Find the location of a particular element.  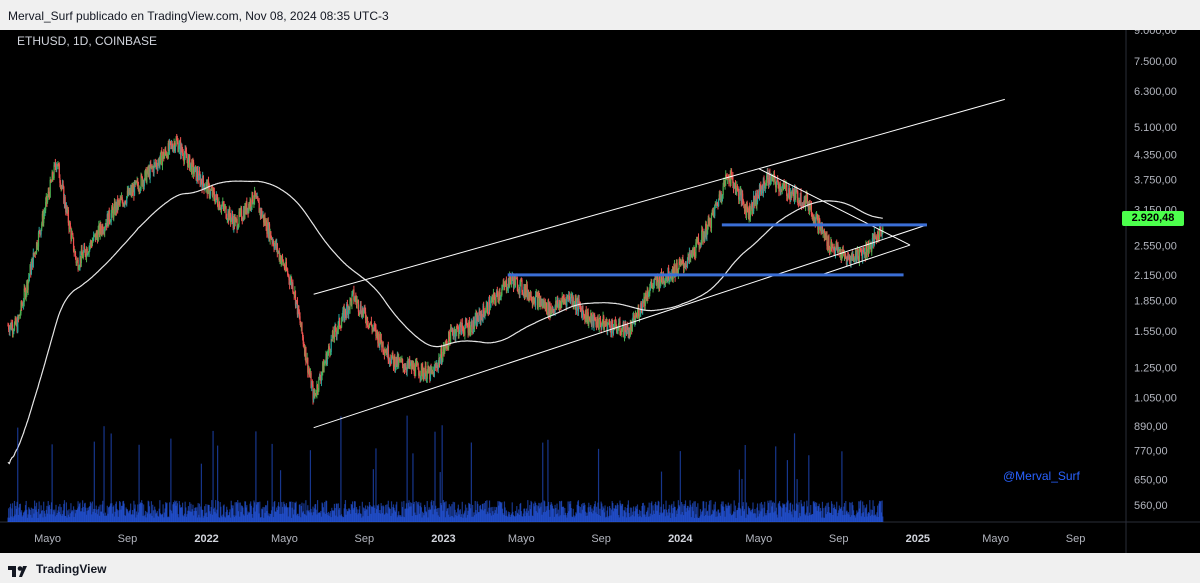

tradingview-logo: TradingView is located at coordinates (57, 569).